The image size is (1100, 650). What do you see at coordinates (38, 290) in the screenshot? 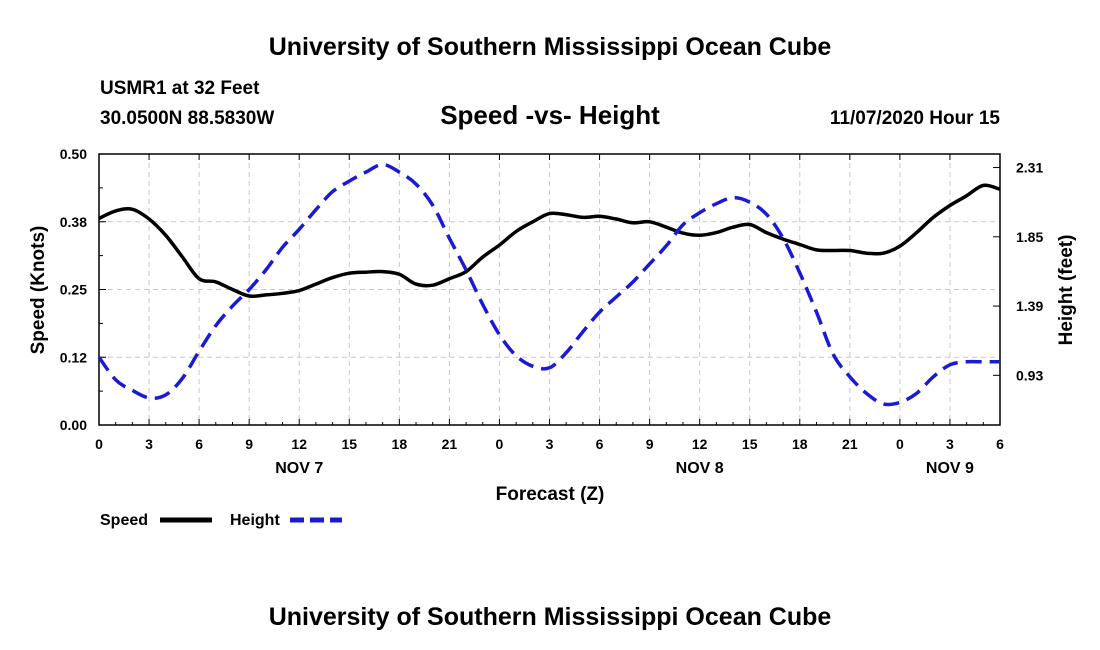
I see `y-axis-label: Speed (Knots)` at bounding box center [38, 290].